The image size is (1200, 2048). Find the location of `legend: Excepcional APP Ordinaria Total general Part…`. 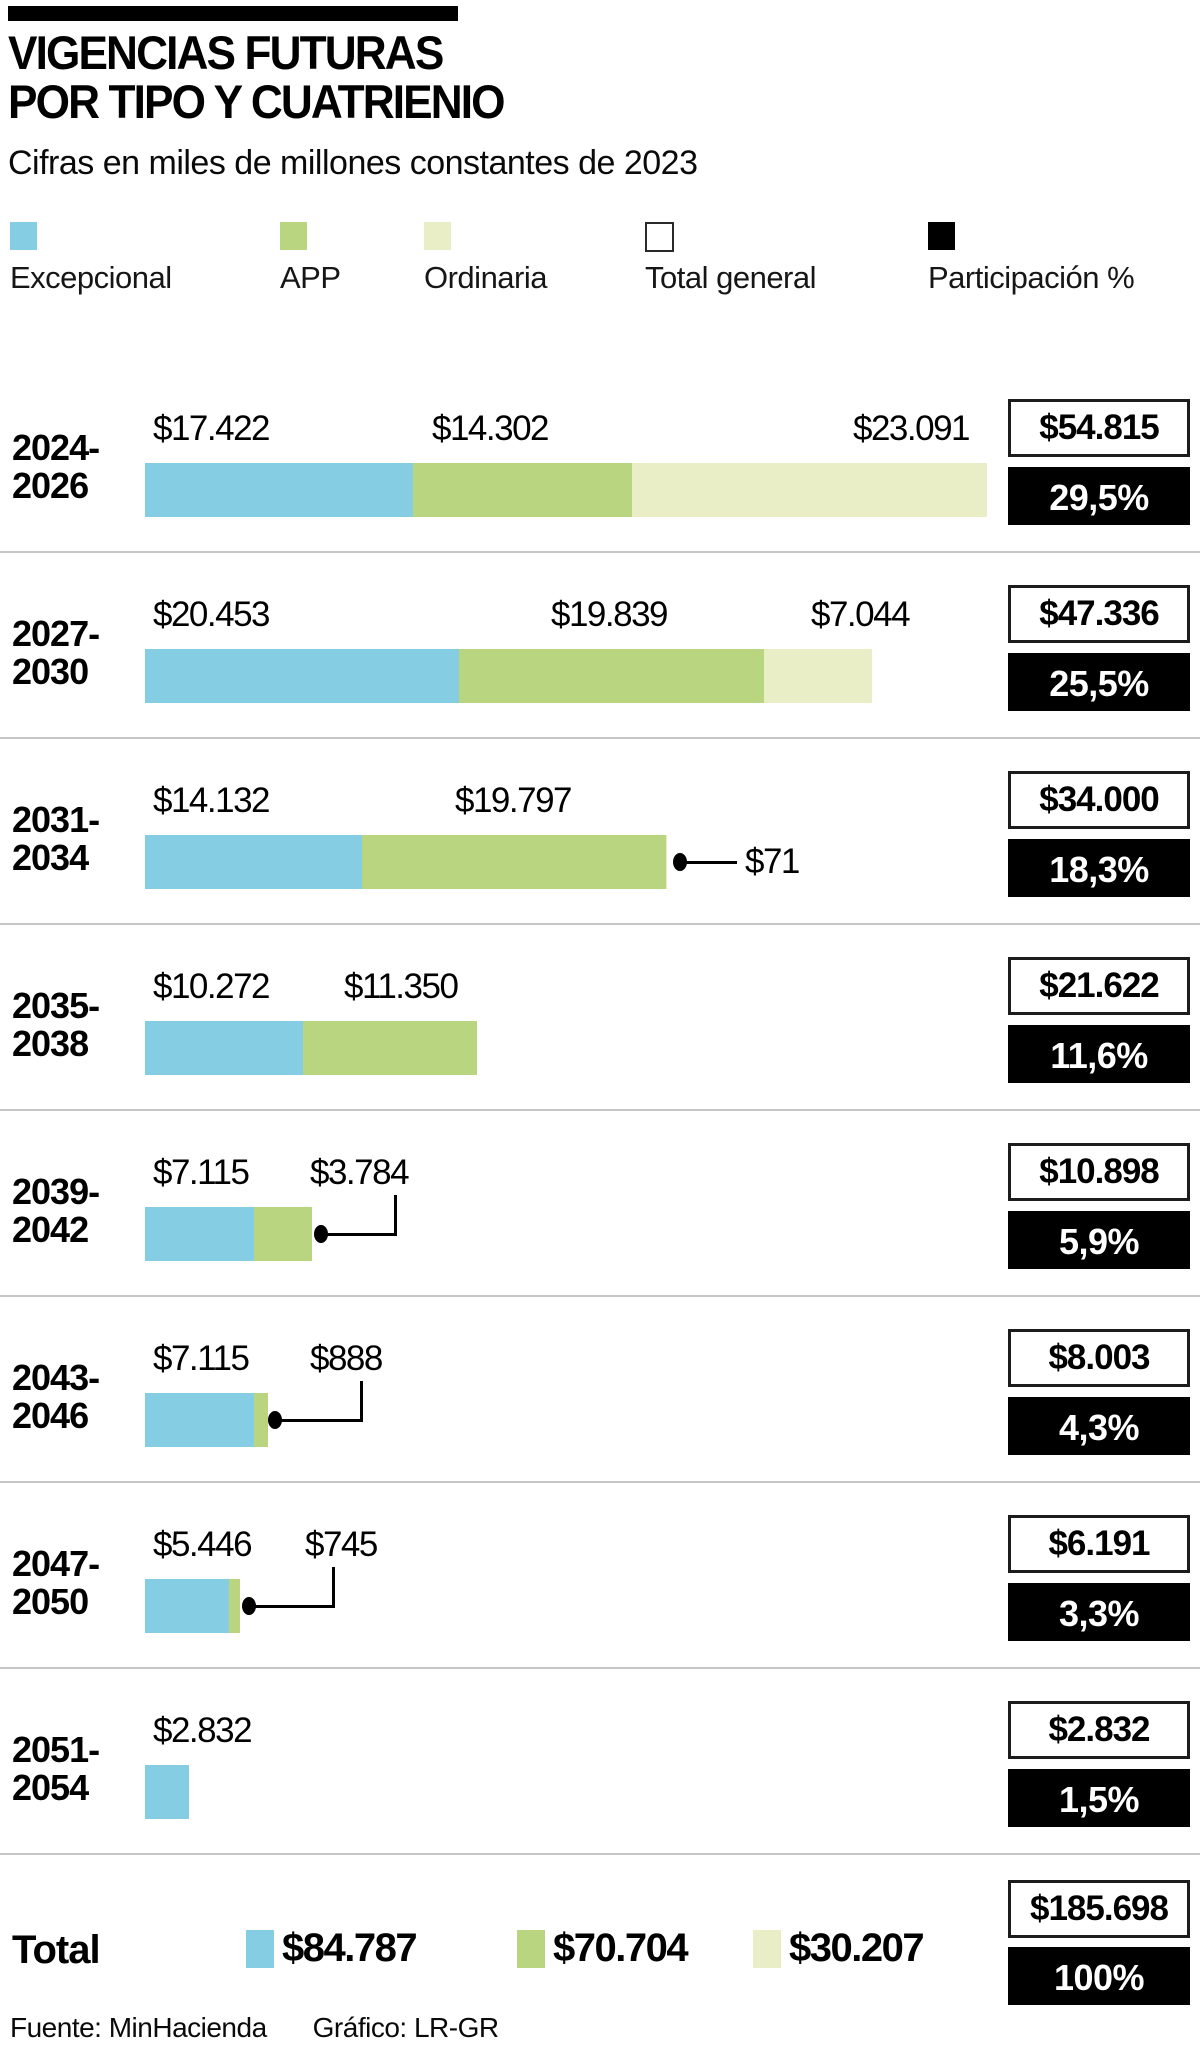

legend: Excepcional APP Ordinaria Total general Part… is located at coordinates (600, 262).